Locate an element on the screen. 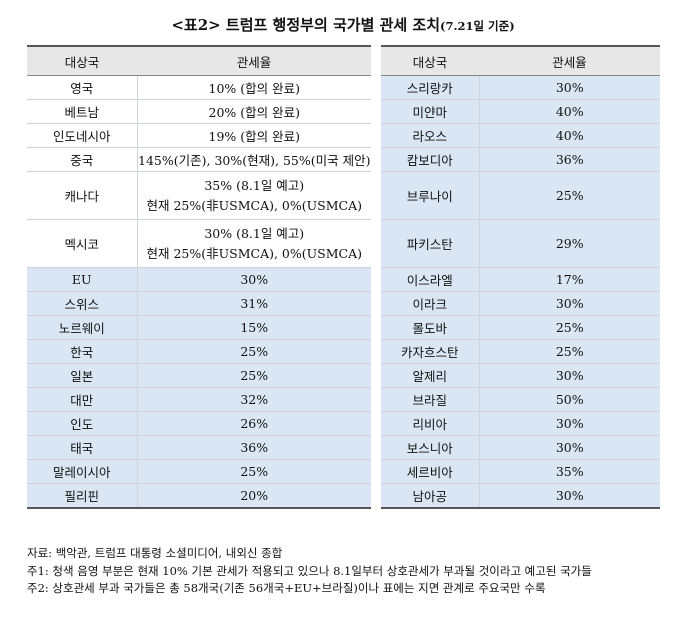 The image size is (686, 625). rate-cell: 17% is located at coordinates (569, 279).